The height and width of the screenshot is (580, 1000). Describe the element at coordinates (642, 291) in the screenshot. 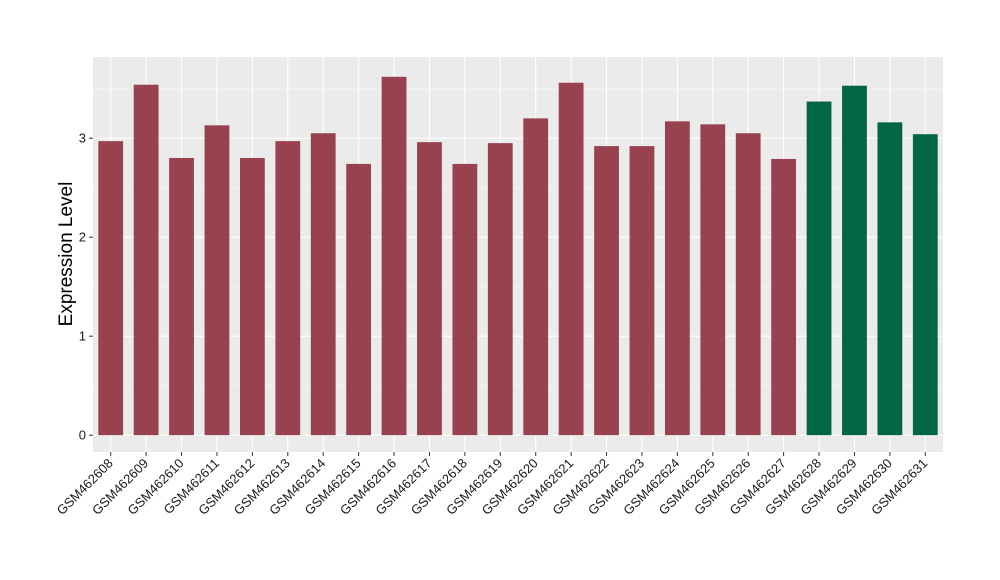

I see `bar-GSM462623` at that location.